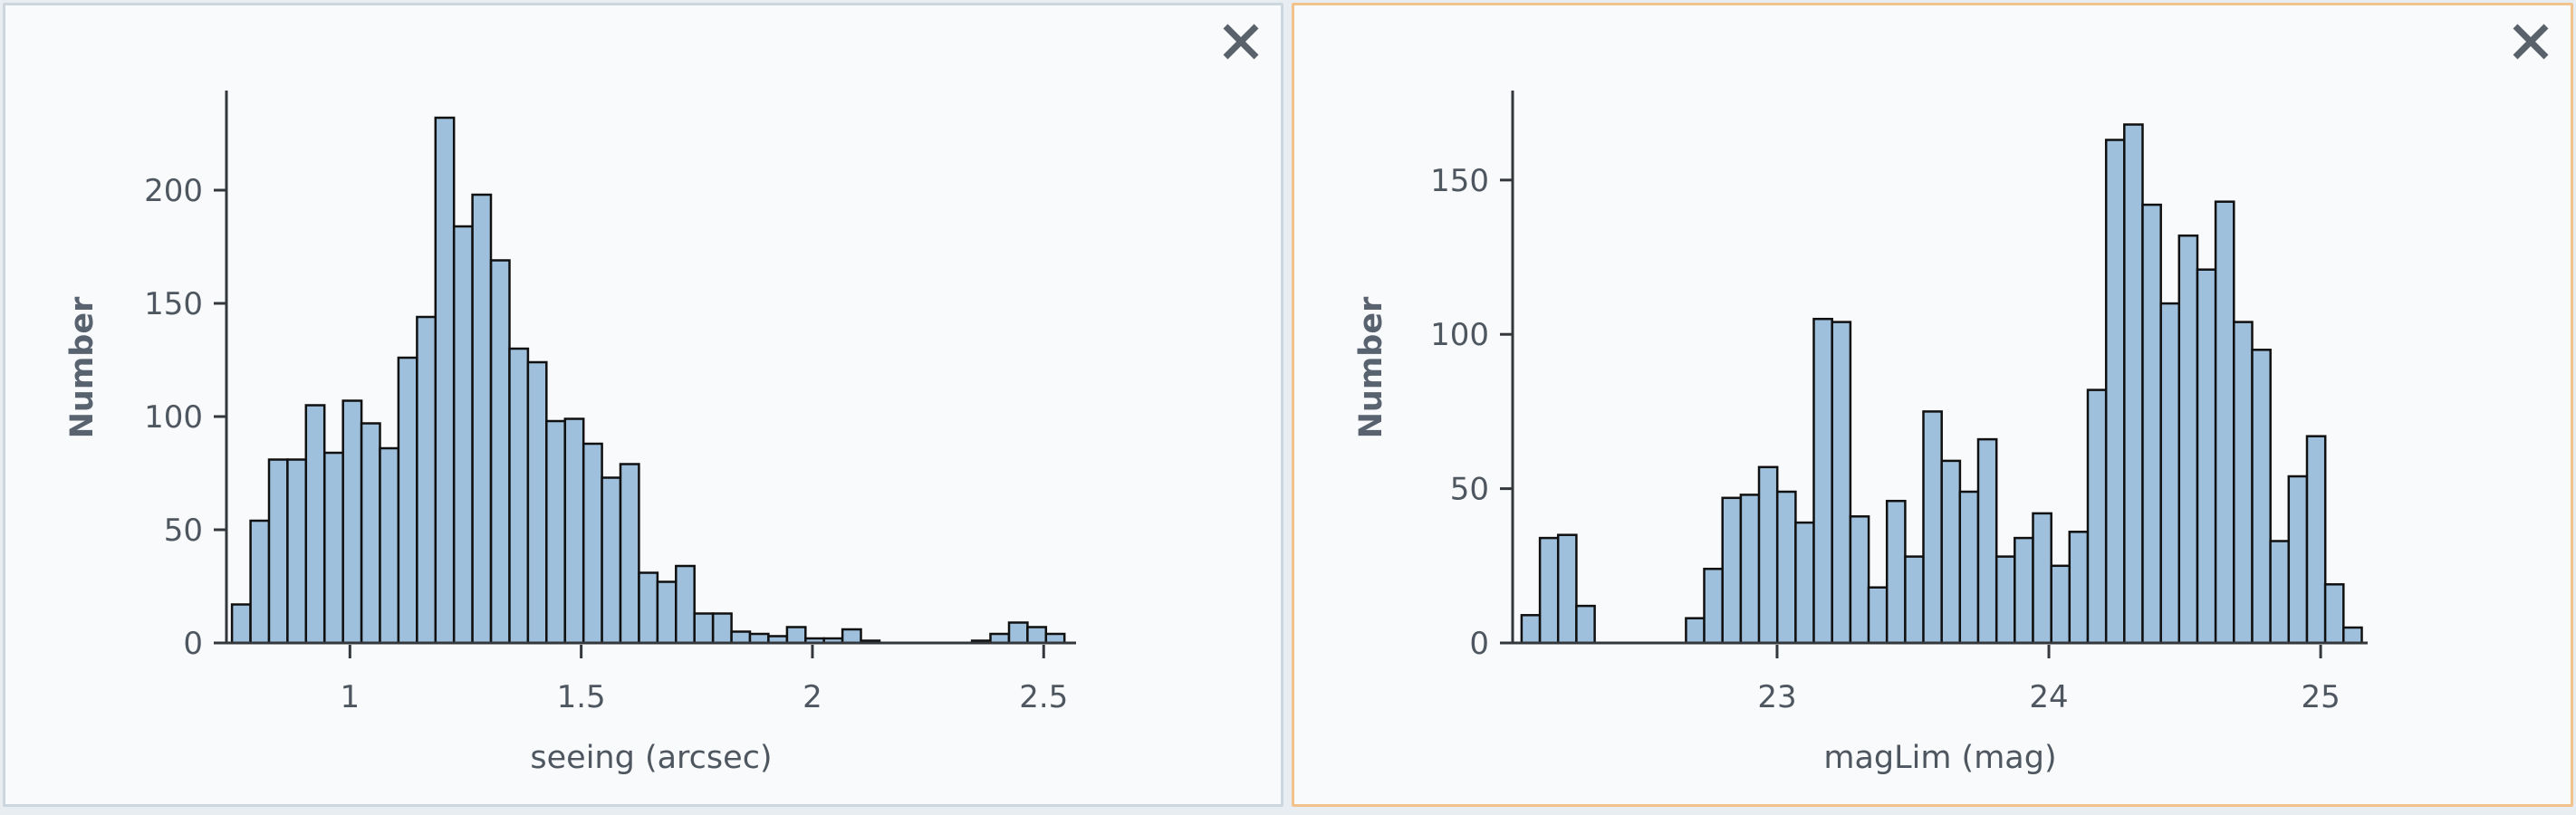 The height and width of the screenshot is (815, 2576). What do you see at coordinates (173, 418) in the screenshot?
I see `y-tick-label: 100` at bounding box center [173, 418].